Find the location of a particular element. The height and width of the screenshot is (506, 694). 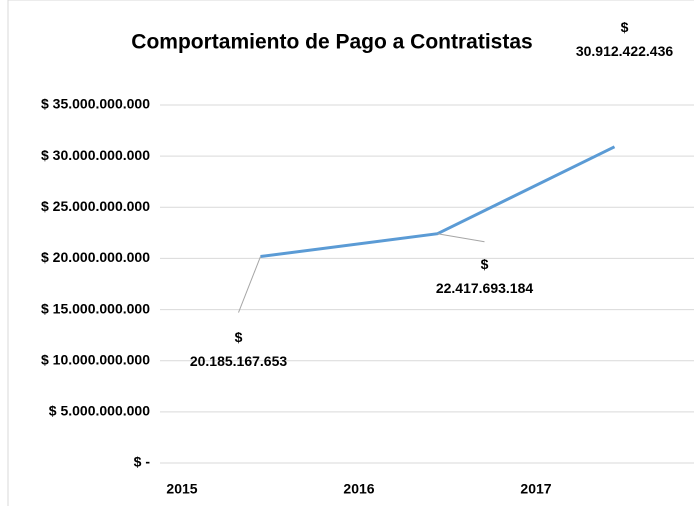

y-tick-label: $ 15.000.000.000 is located at coordinates (95, 308).